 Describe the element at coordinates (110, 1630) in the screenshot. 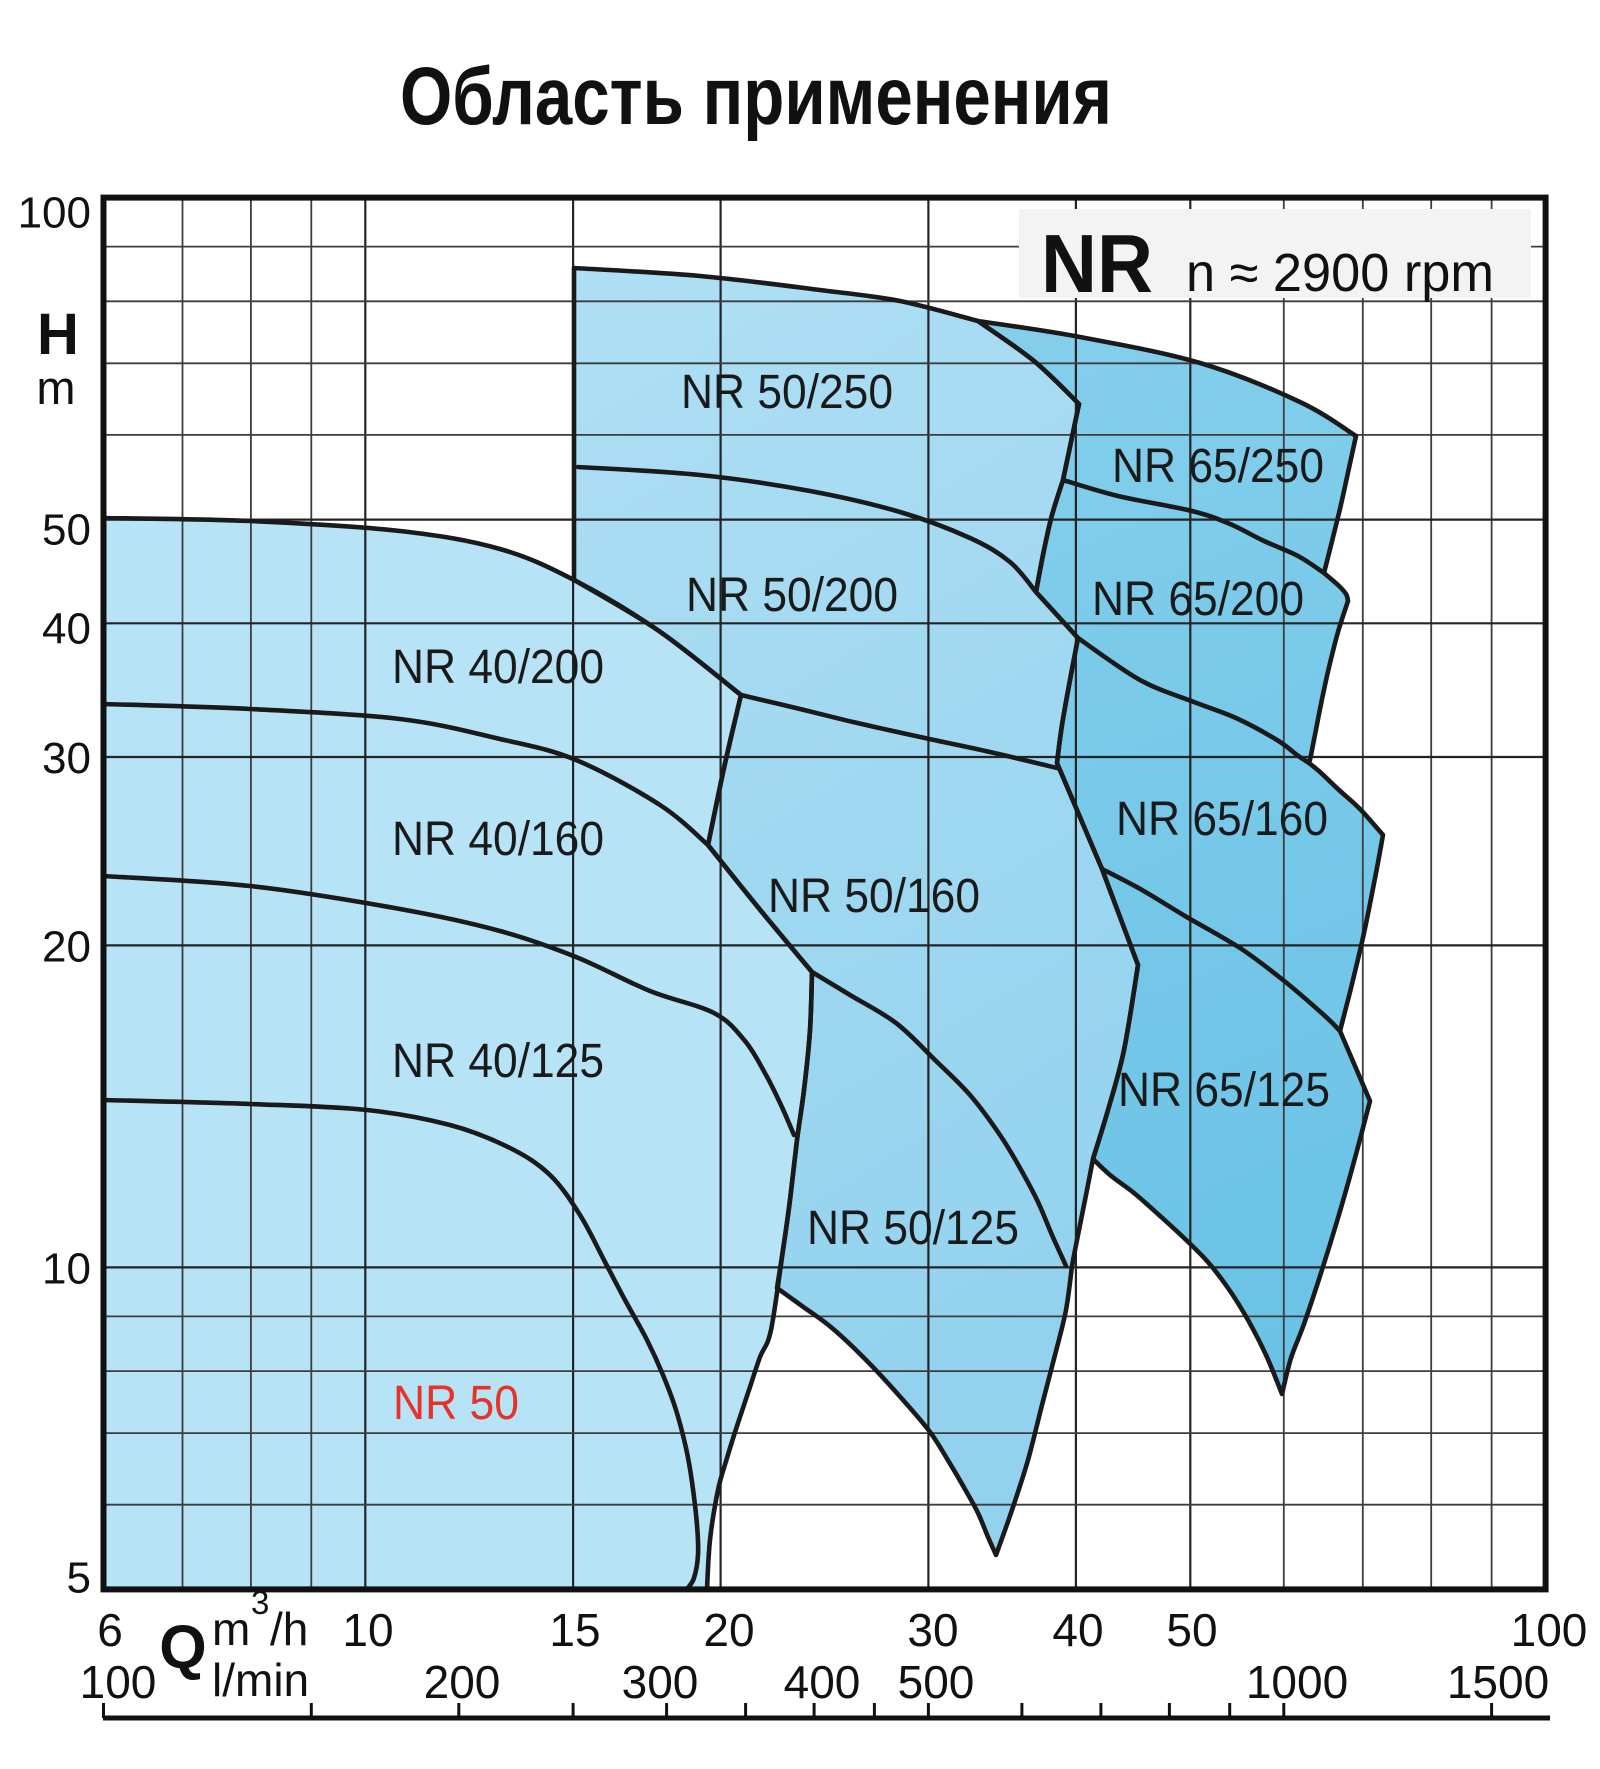

I see `svg-text: 6` at that location.